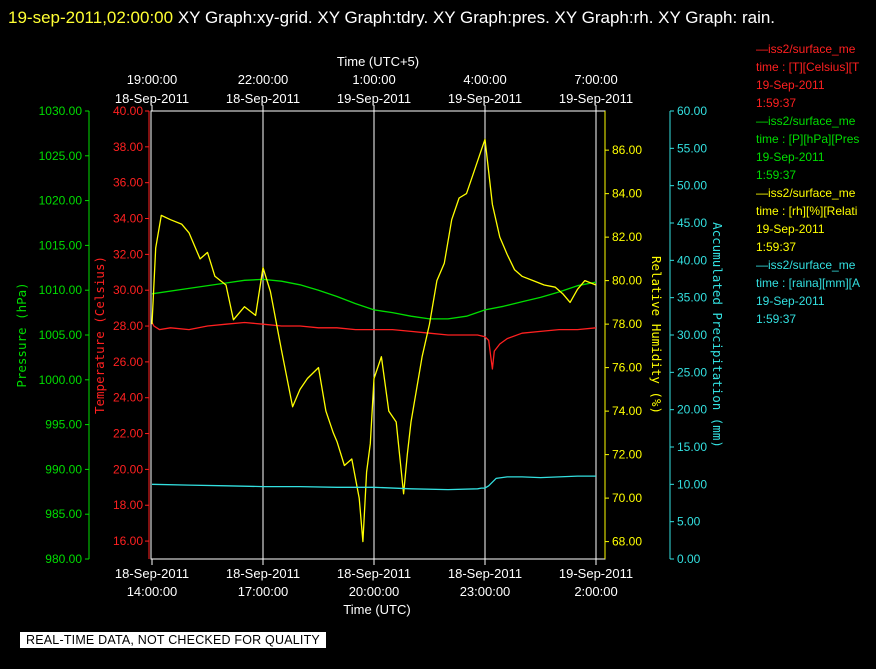 This screenshot has height=669, width=876. What do you see at coordinates (152, 79) in the screenshot?
I see `top-tick-time: 19:00:00` at bounding box center [152, 79].